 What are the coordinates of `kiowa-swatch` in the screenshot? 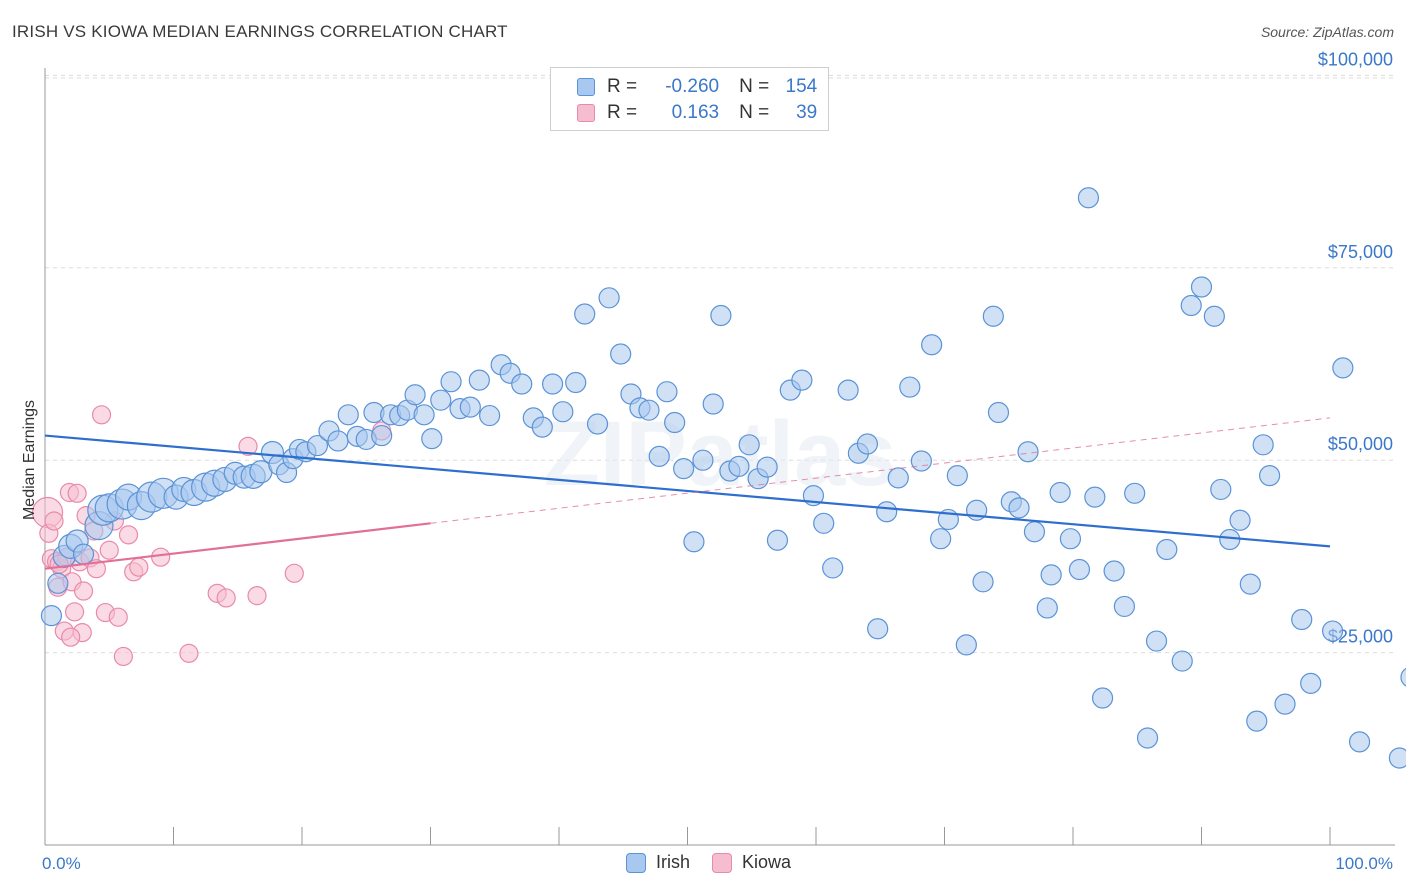 It's located at (586, 113).